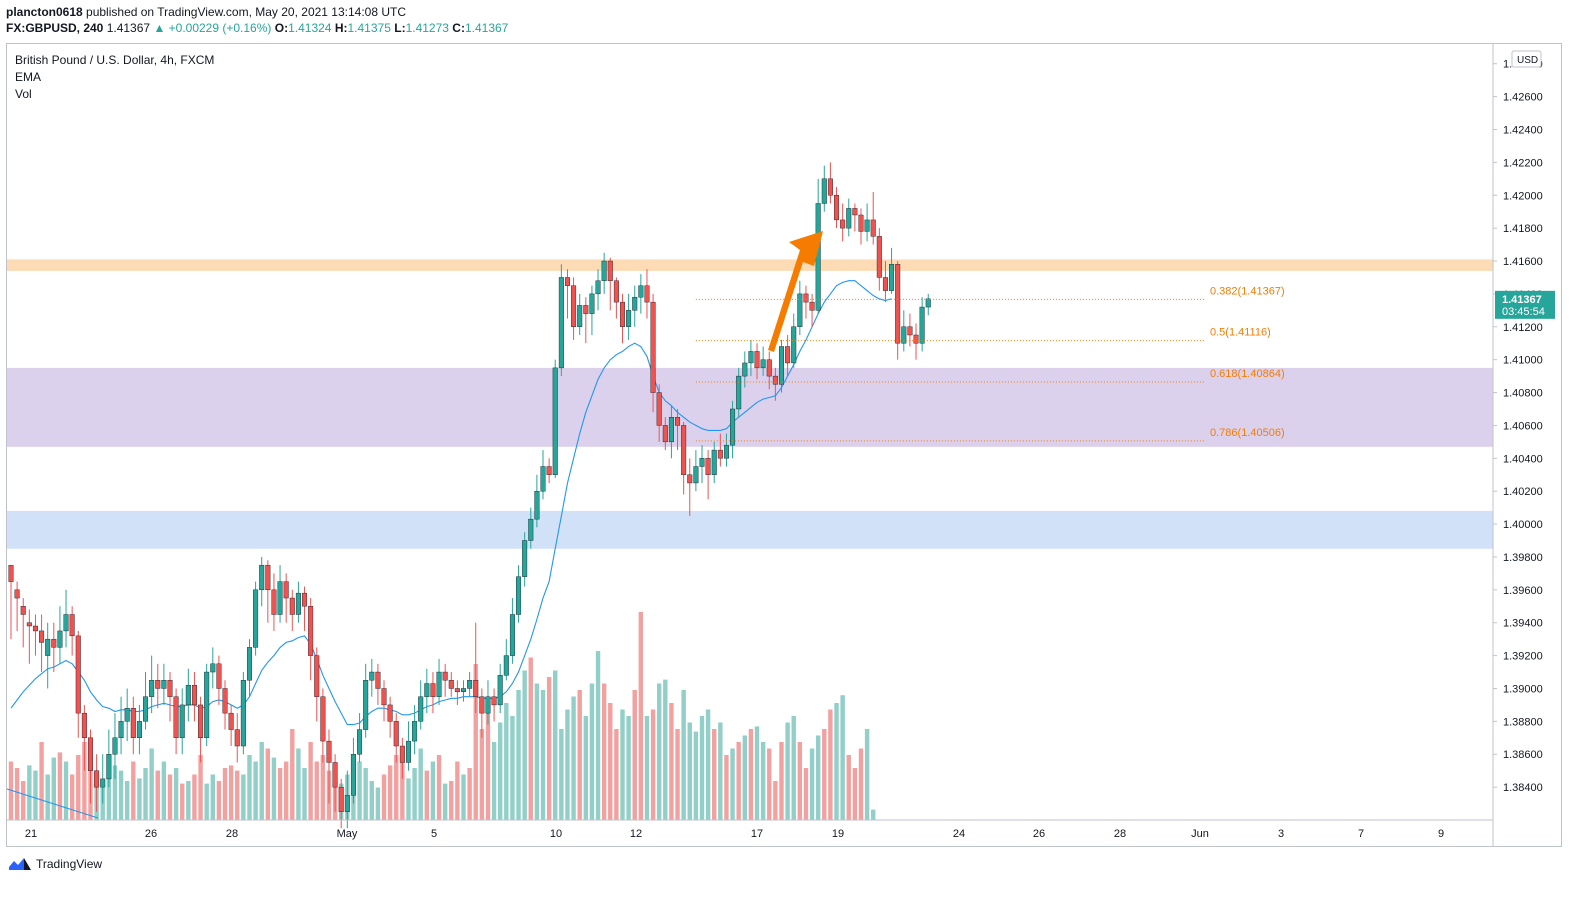 Image resolution: width=1591 pixels, height=897 pixels. What do you see at coordinates (1523, 312) in the screenshot?
I see `price-badge-countdown: 03:45:54` at bounding box center [1523, 312].